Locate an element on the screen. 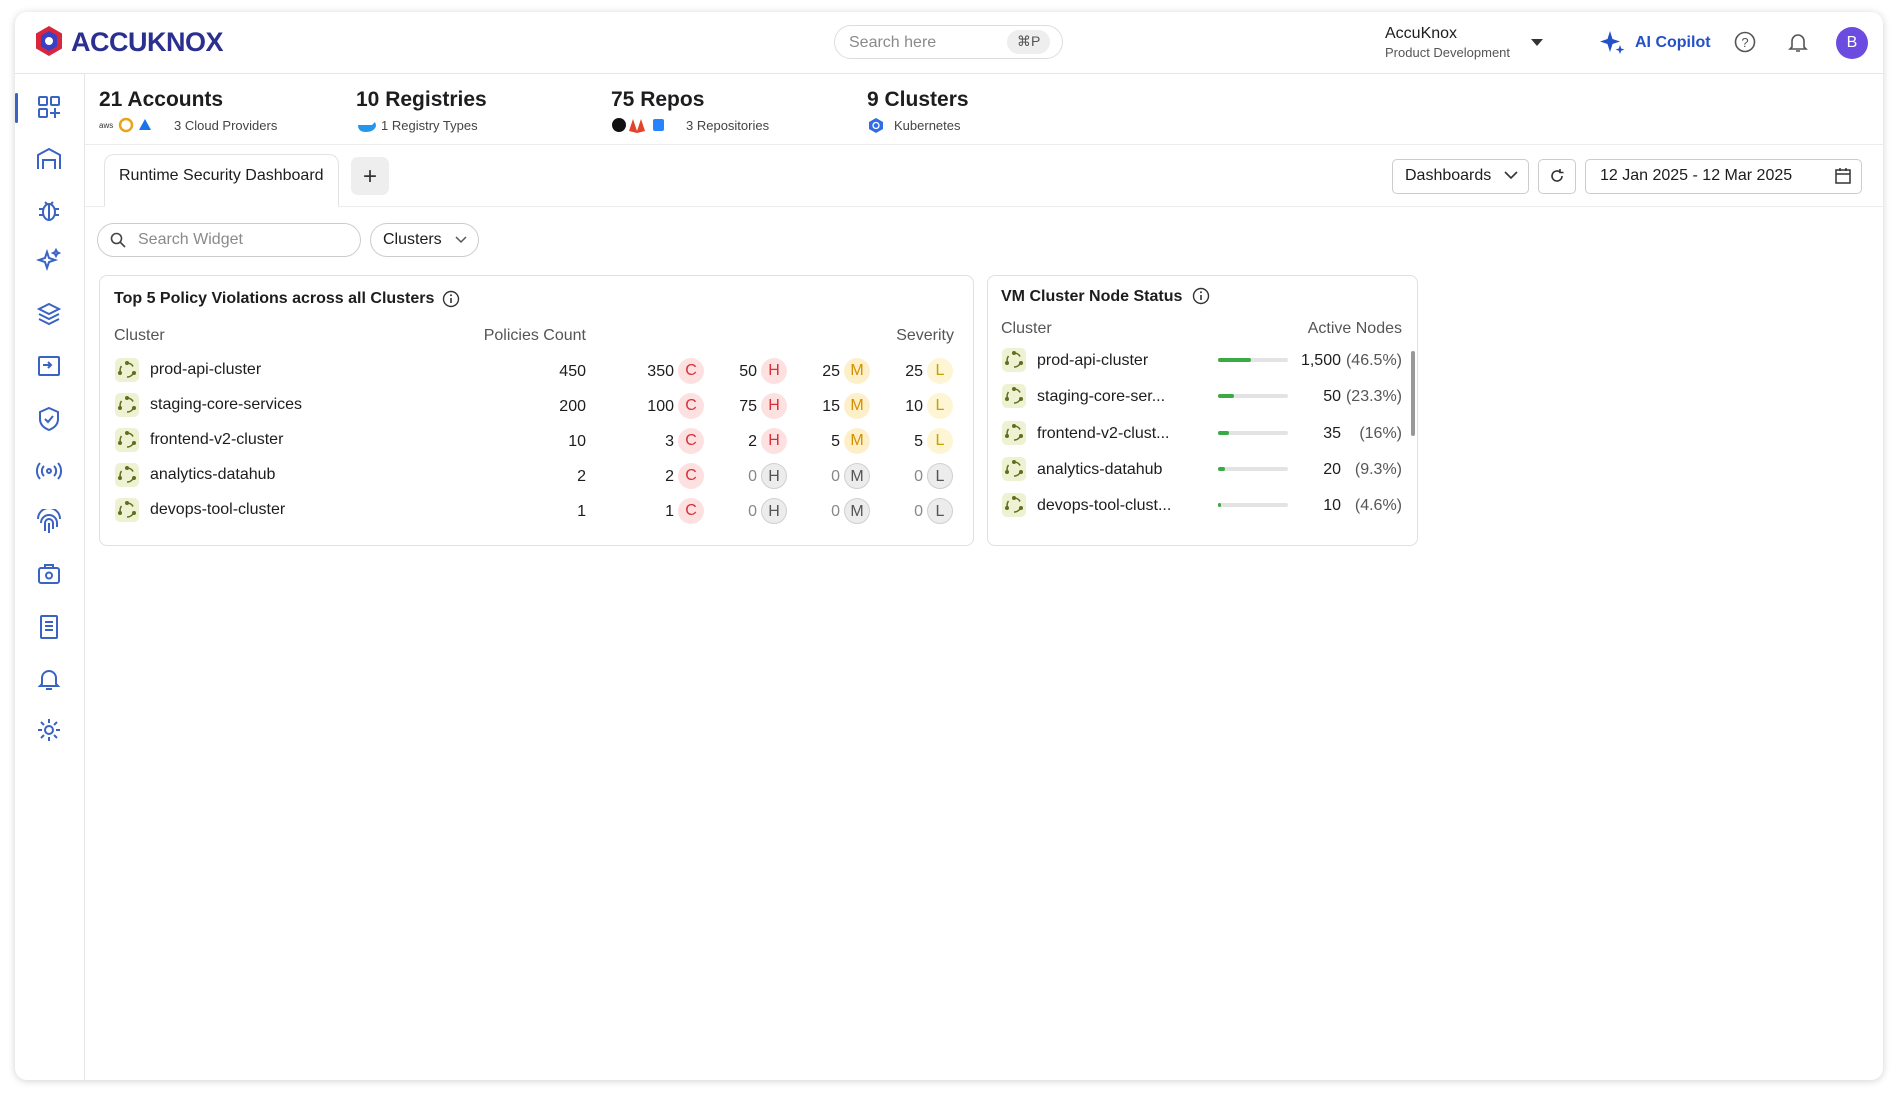 This screenshot has width=1898, height=1095. logo-icon is located at coordinates (49, 41).